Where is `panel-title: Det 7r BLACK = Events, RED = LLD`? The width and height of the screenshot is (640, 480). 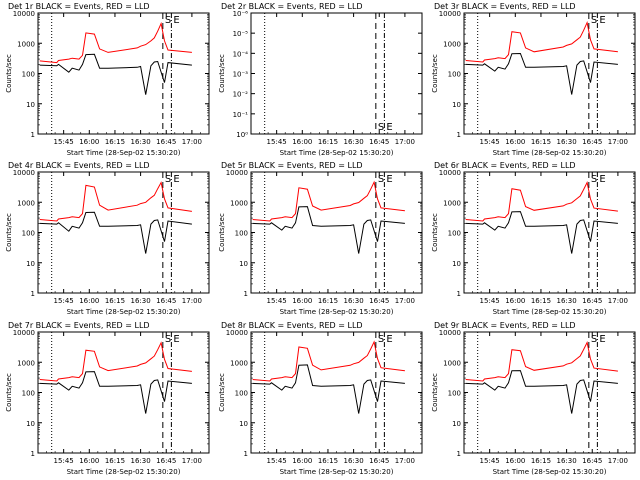 panel-title: Det 7r BLACK = Events, RED = LLD is located at coordinates (79, 325).